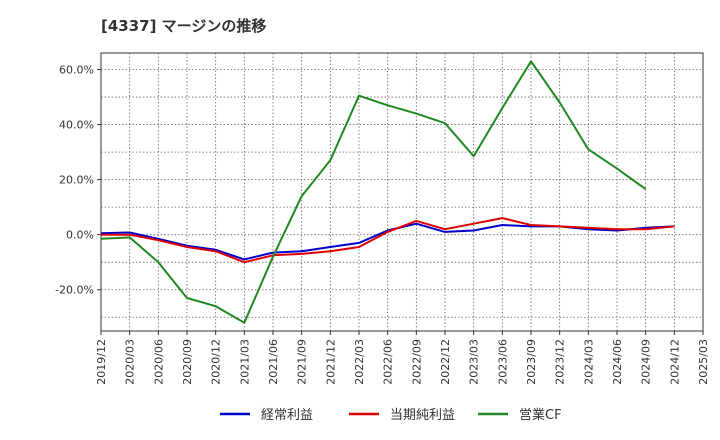 This screenshot has width=720, height=440. What do you see at coordinates (76, 70) in the screenshot?
I see `y-tick-label: 60.0%` at bounding box center [76, 70].